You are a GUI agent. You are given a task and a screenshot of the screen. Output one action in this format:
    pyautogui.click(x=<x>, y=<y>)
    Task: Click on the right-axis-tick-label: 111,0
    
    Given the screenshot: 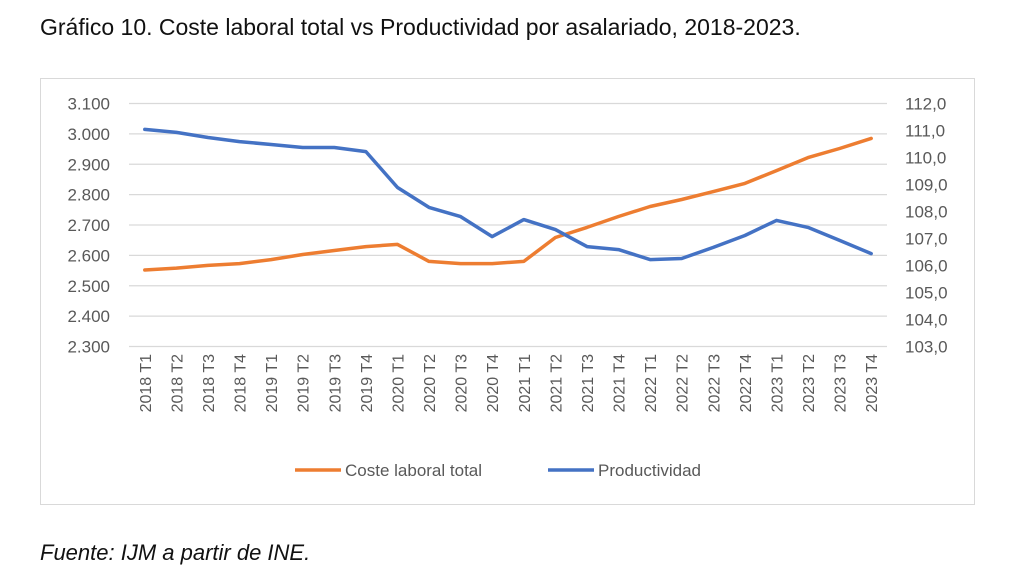 What is the action you would take?
    pyautogui.click(x=925, y=131)
    